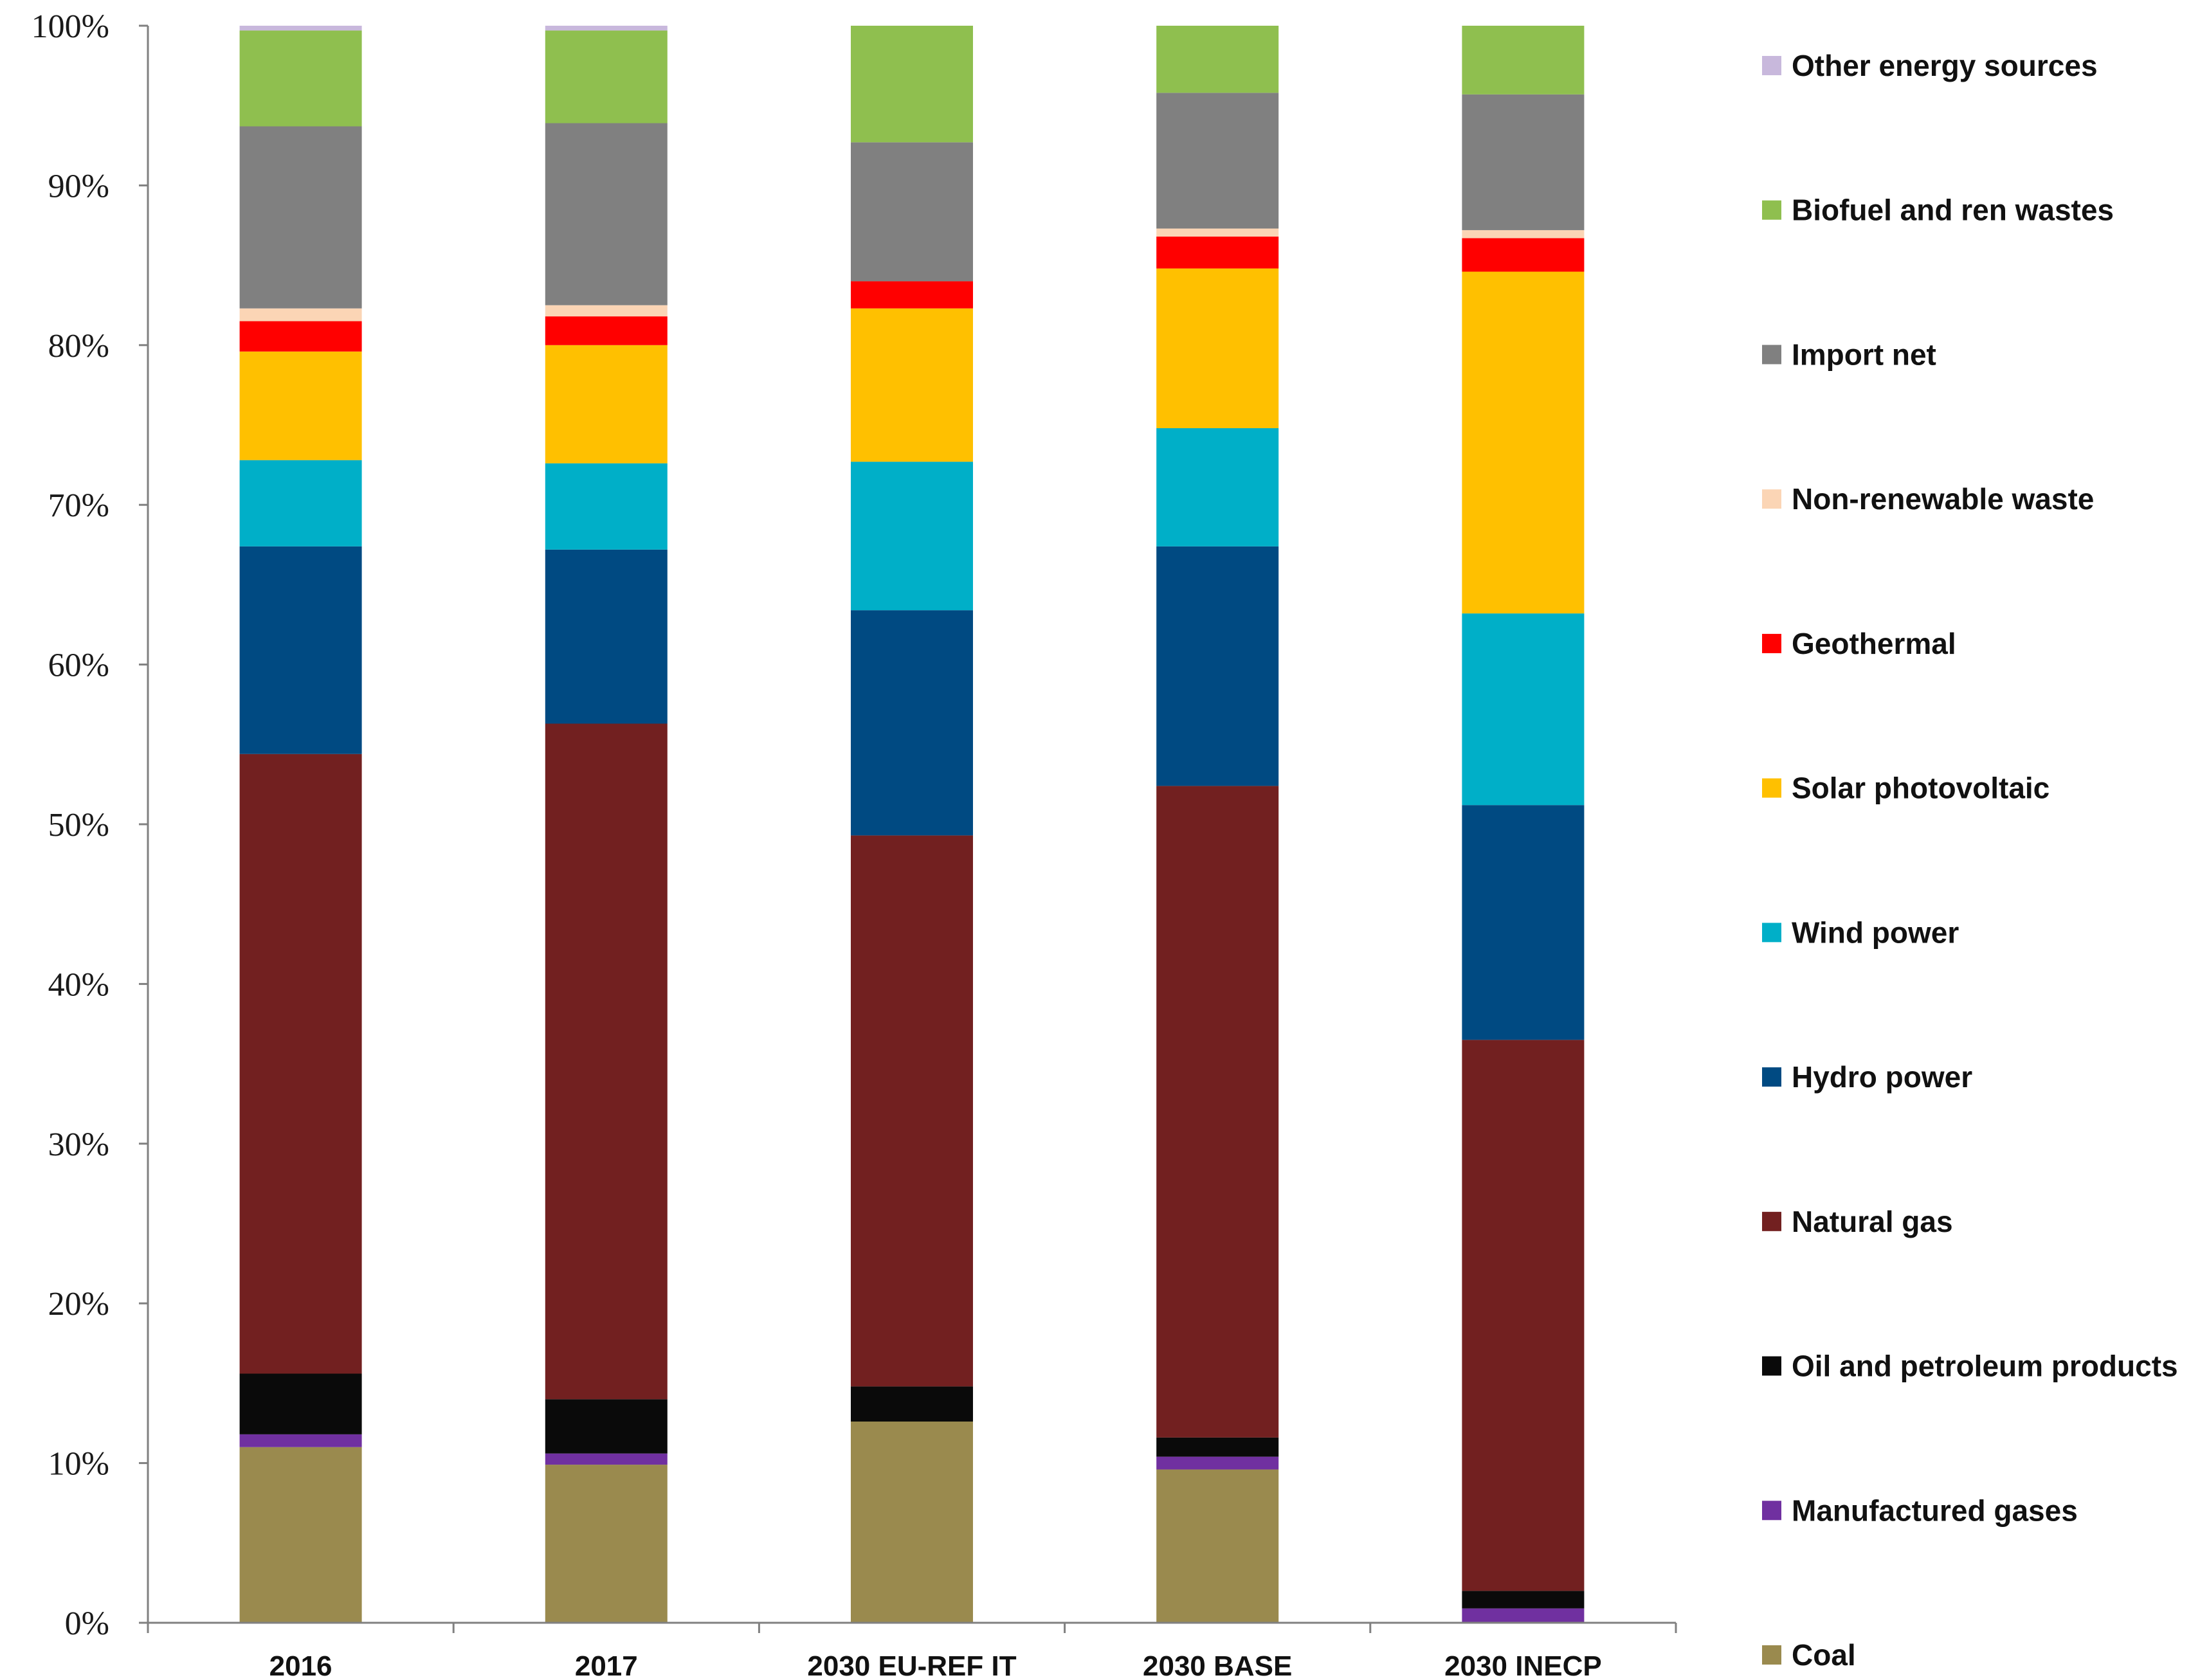 The width and height of the screenshot is (2200, 1680). What do you see at coordinates (1864, 355) in the screenshot?
I see `legend-label: Import net` at bounding box center [1864, 355].